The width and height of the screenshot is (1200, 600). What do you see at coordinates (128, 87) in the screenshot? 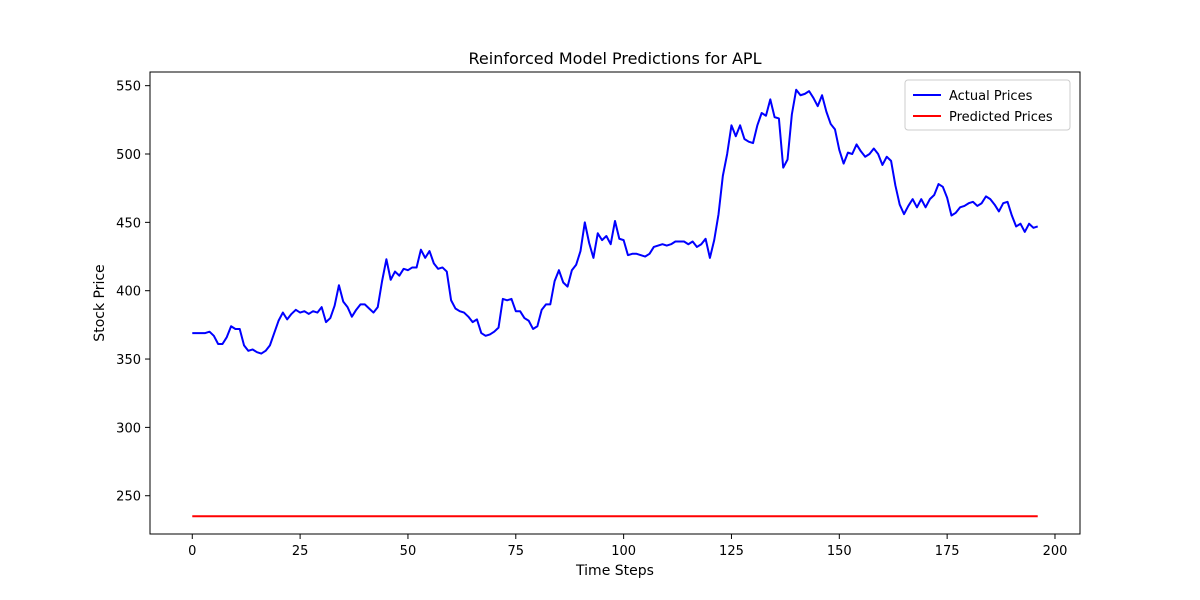
I see `y-tick-label: 550` at bounding box center [128, 87].